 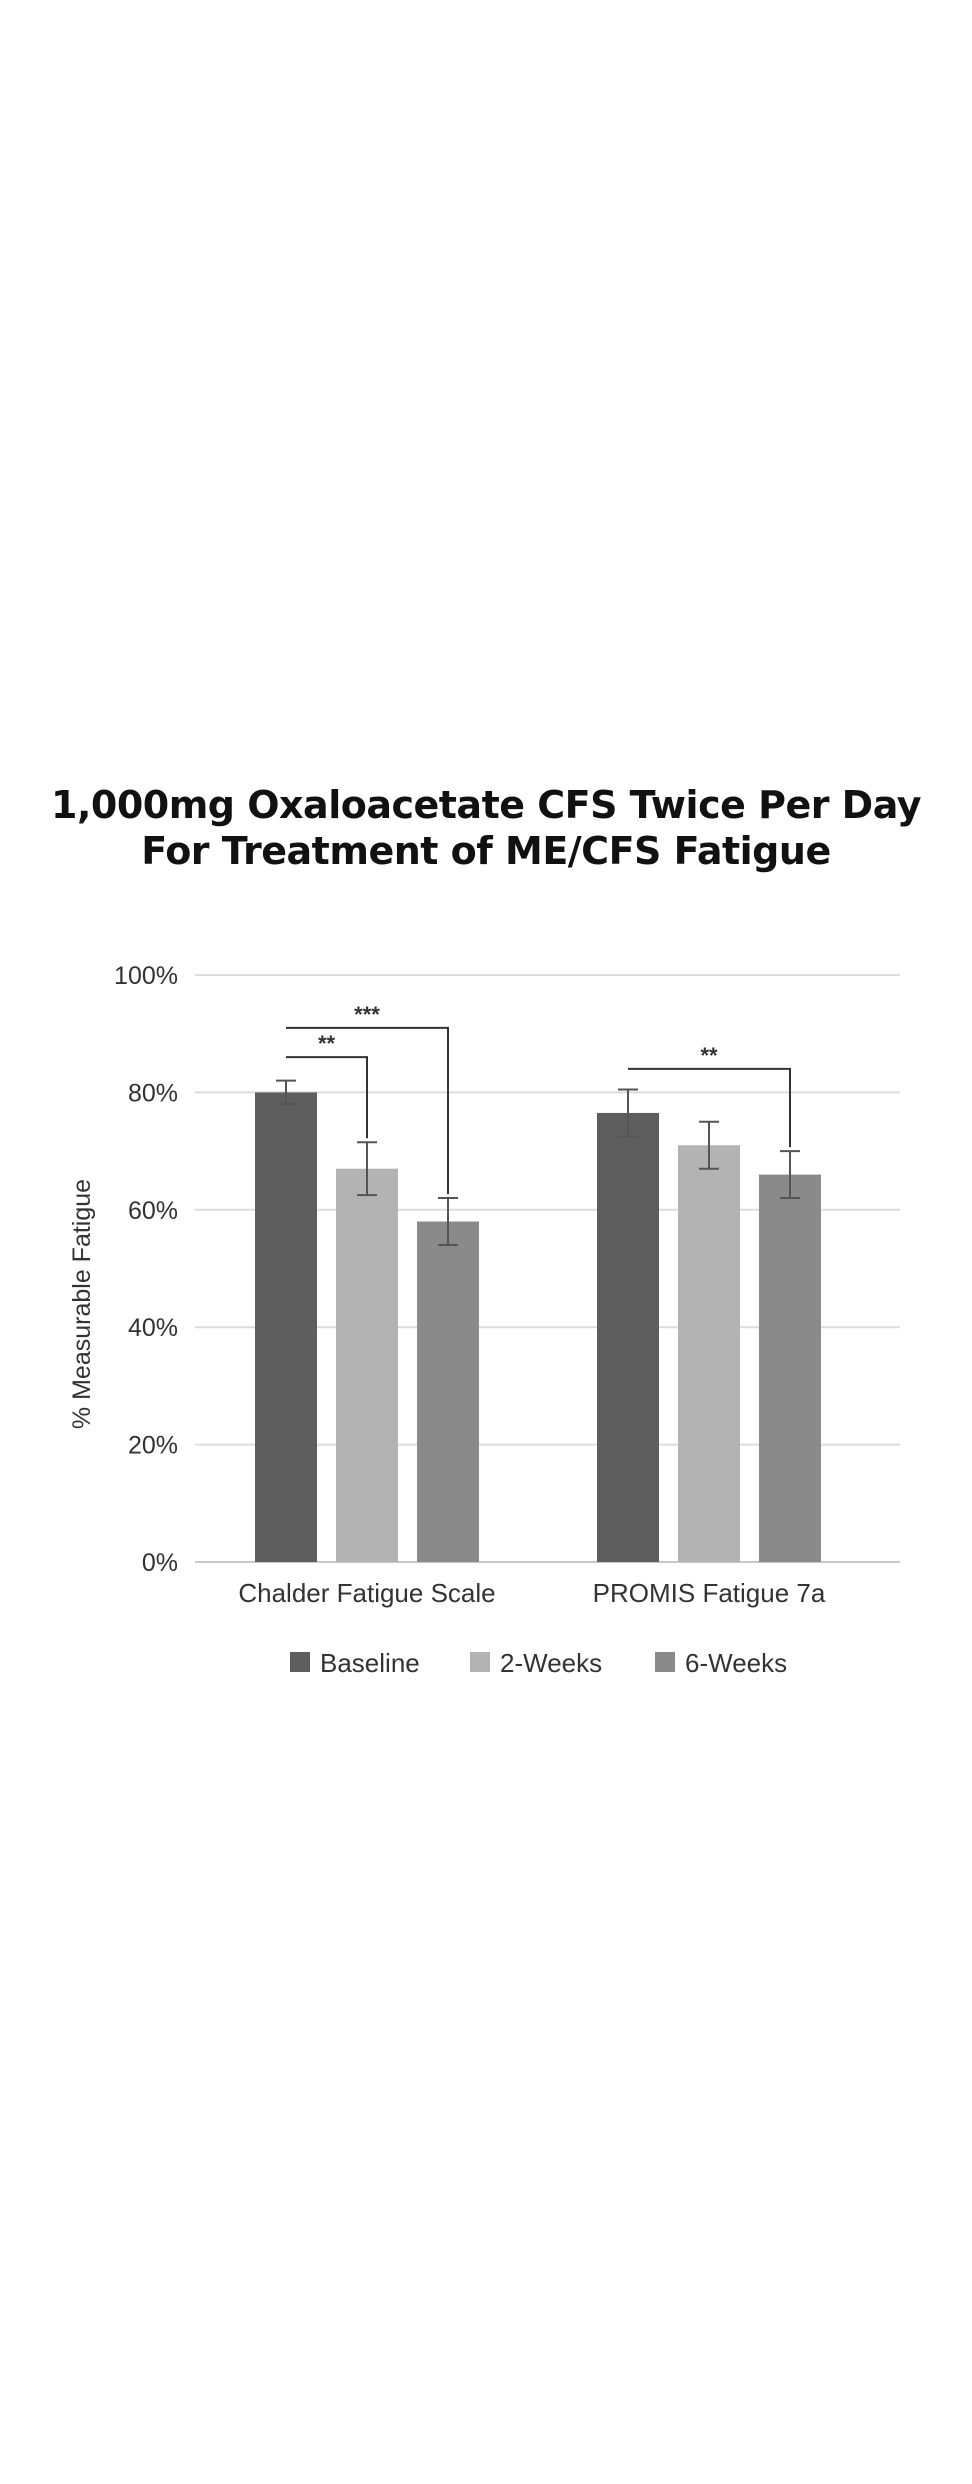 What do you see at coordinates (538, 1327) in the screenshot?
I see `bars` at bounding box center [538, 1327].